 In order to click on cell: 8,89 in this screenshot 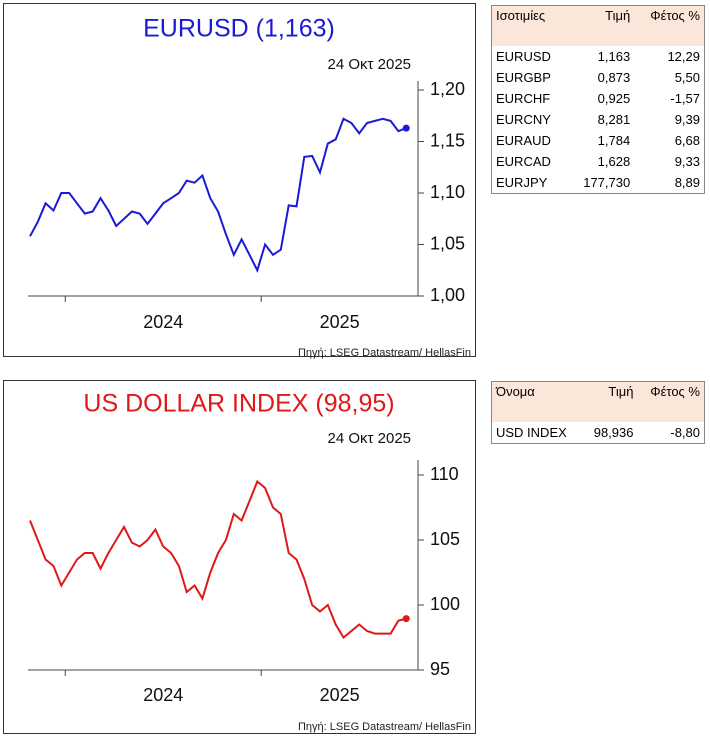, I will do `click(687, 182)`.